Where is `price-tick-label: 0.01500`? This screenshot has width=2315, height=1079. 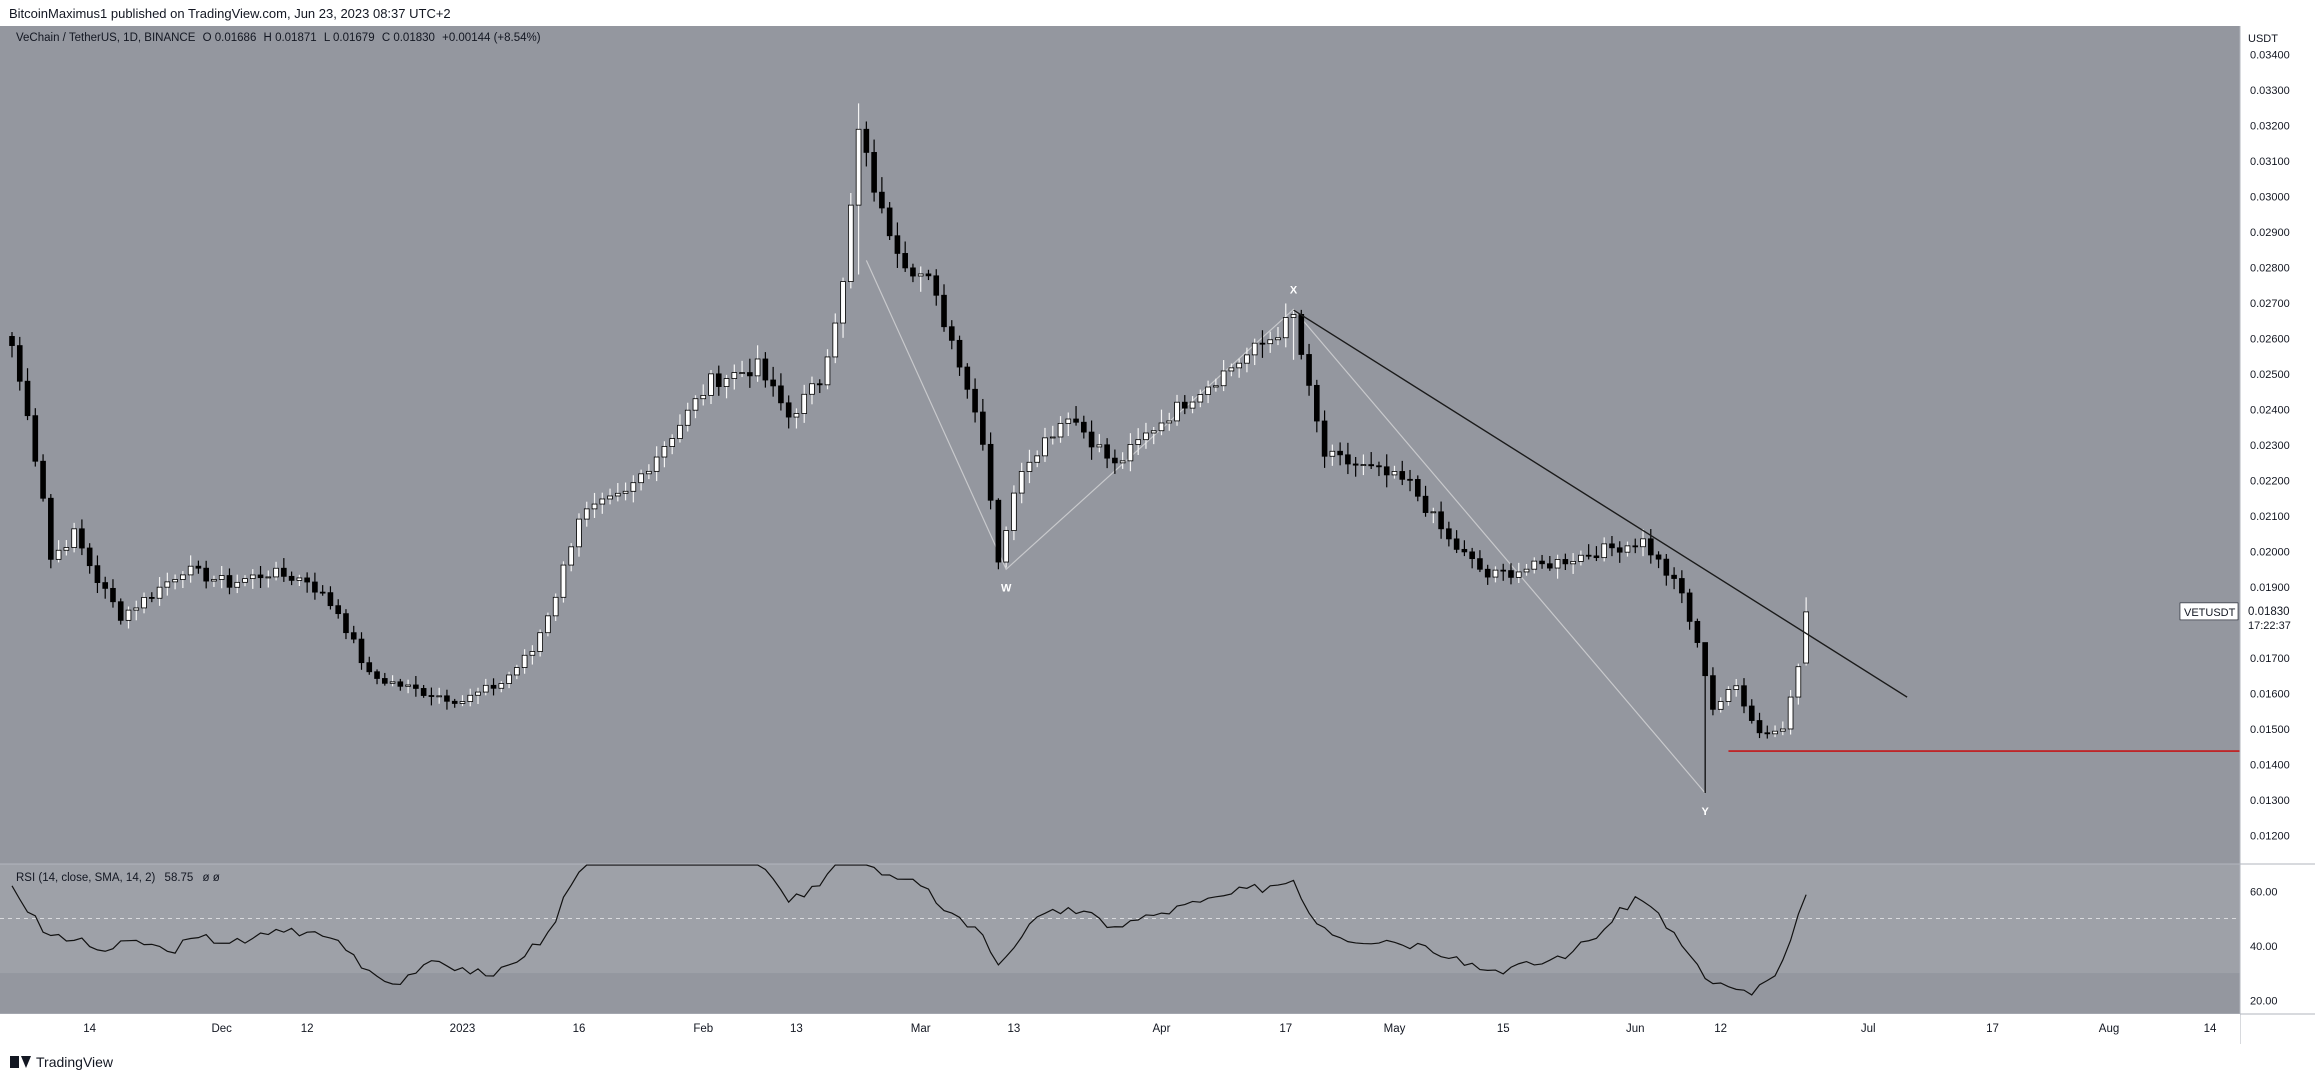 price-tick-label: 0.01500 is located at coordinates (2270, 730).